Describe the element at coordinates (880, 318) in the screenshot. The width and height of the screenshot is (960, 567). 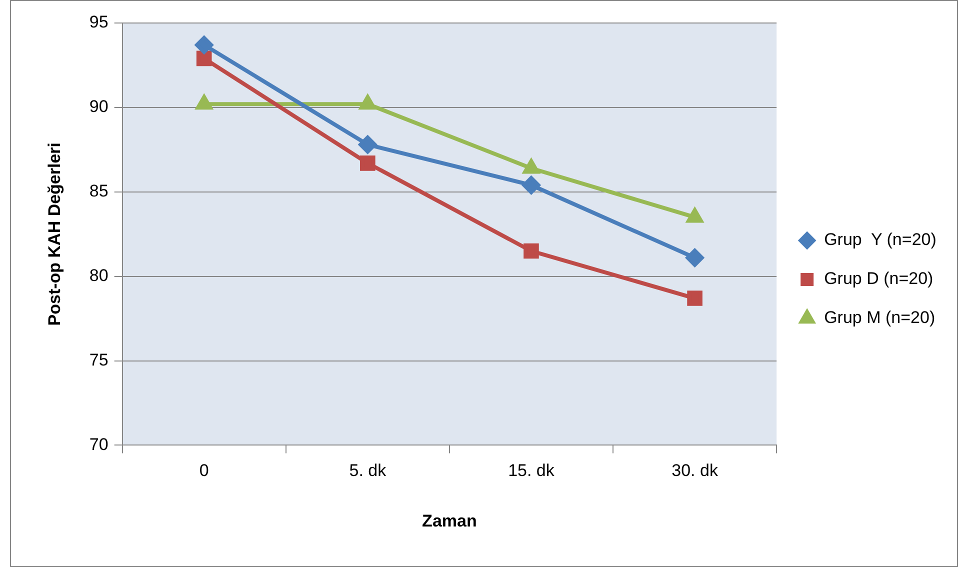
I see `legend-label: Grup M (n=20)` at that location.